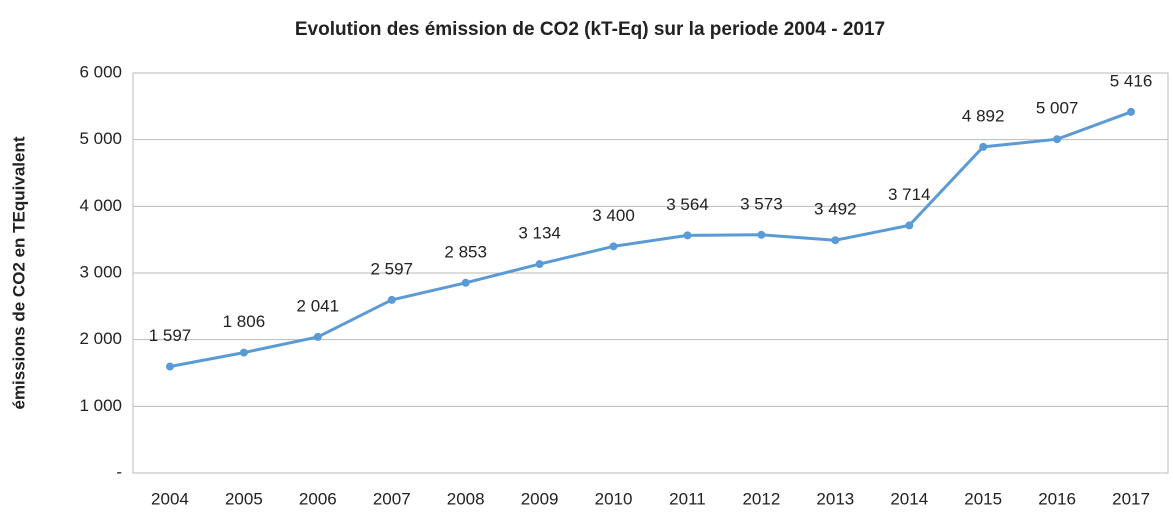  Describe the element at coordinates (18, 272) in the screenshot. I see `y-axis-label: émissions de CO2 en TEquivalent` at that location.